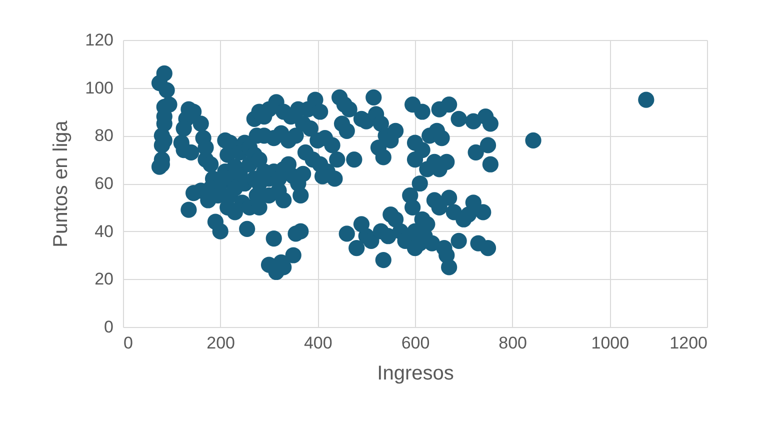  Describe the element at coordinates (221, 343) in the screenshot. I see `x-tick-label: 200` at that location.